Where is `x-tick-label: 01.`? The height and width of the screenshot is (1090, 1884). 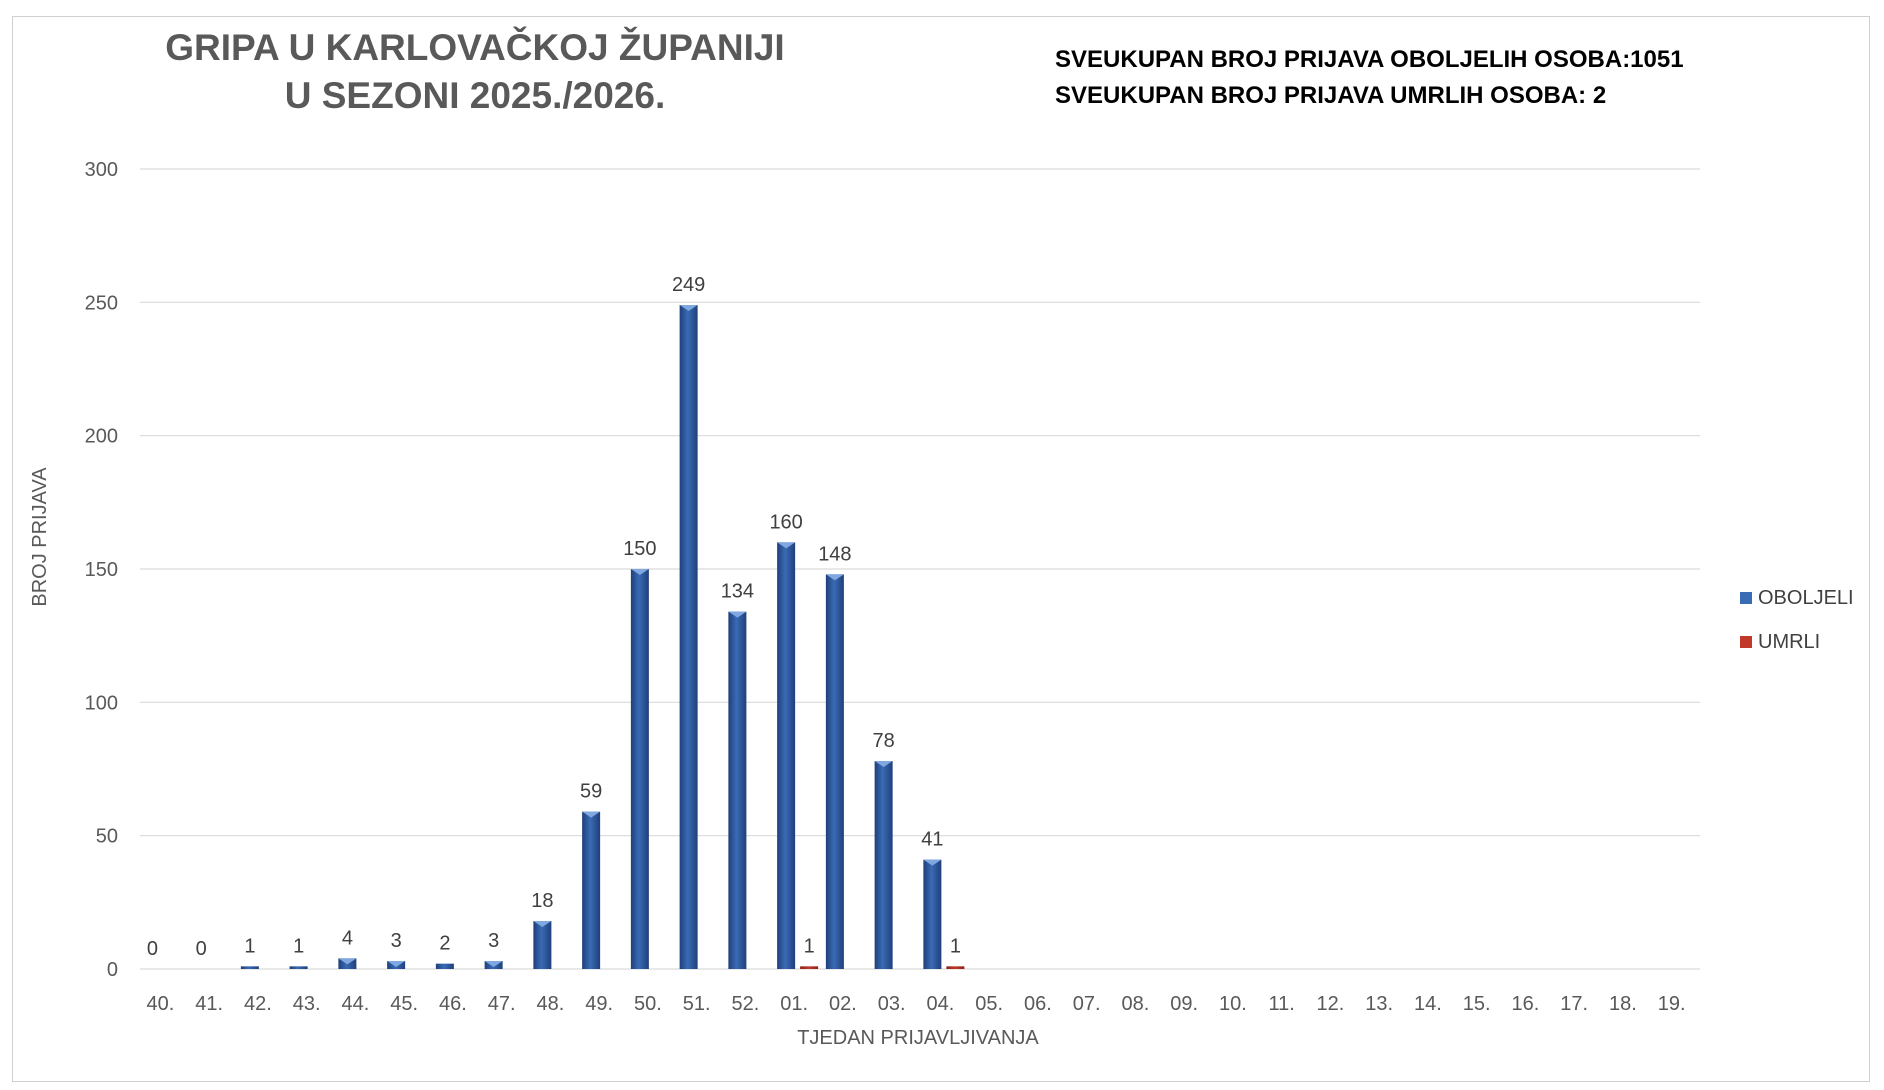
x-tick-label: 01. is located at coordinates (794, 1004).